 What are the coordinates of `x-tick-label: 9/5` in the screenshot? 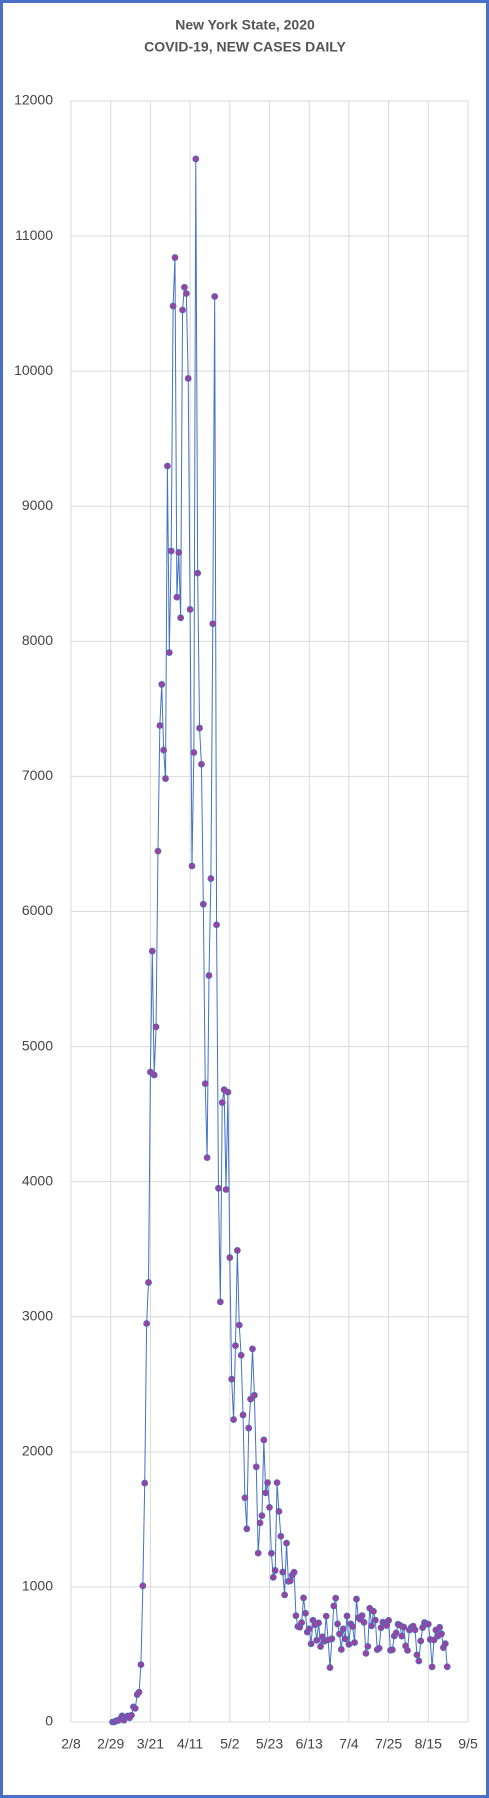 It's located at (468, 1744).